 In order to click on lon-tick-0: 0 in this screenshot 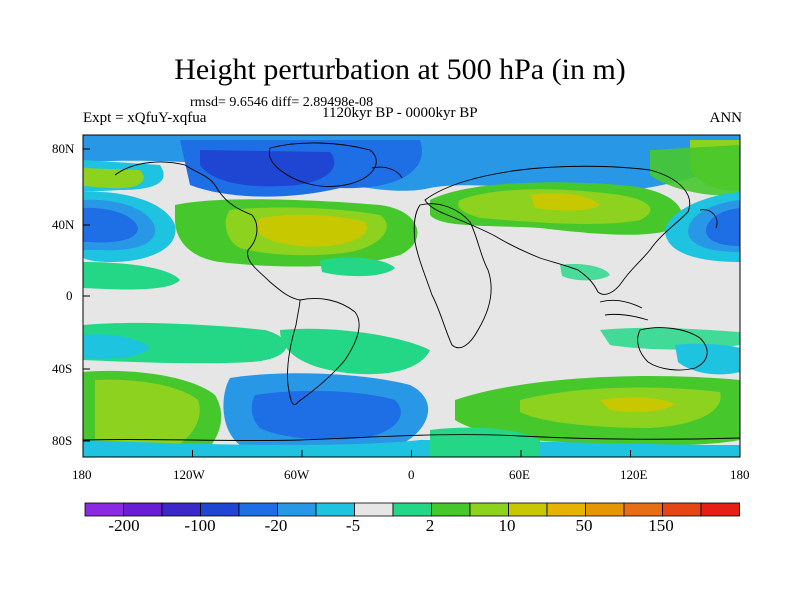, I will do `click(411, 474)`.